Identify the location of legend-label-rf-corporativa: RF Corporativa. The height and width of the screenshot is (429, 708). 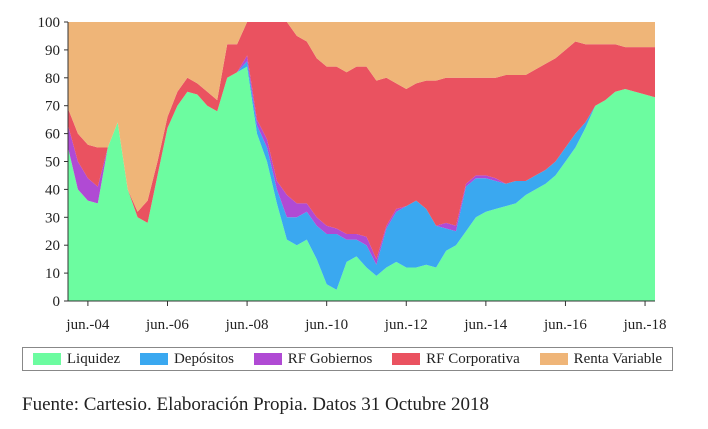
(473, 358).